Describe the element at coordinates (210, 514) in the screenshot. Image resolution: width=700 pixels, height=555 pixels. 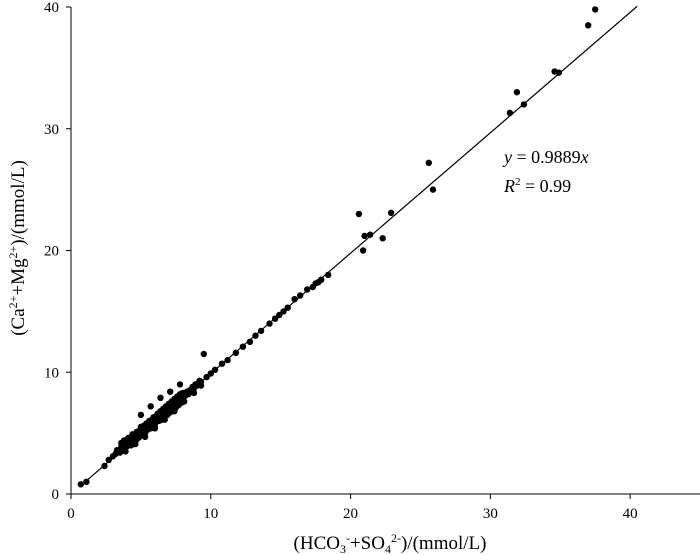
I see `x-tick-label: 10` at that location.